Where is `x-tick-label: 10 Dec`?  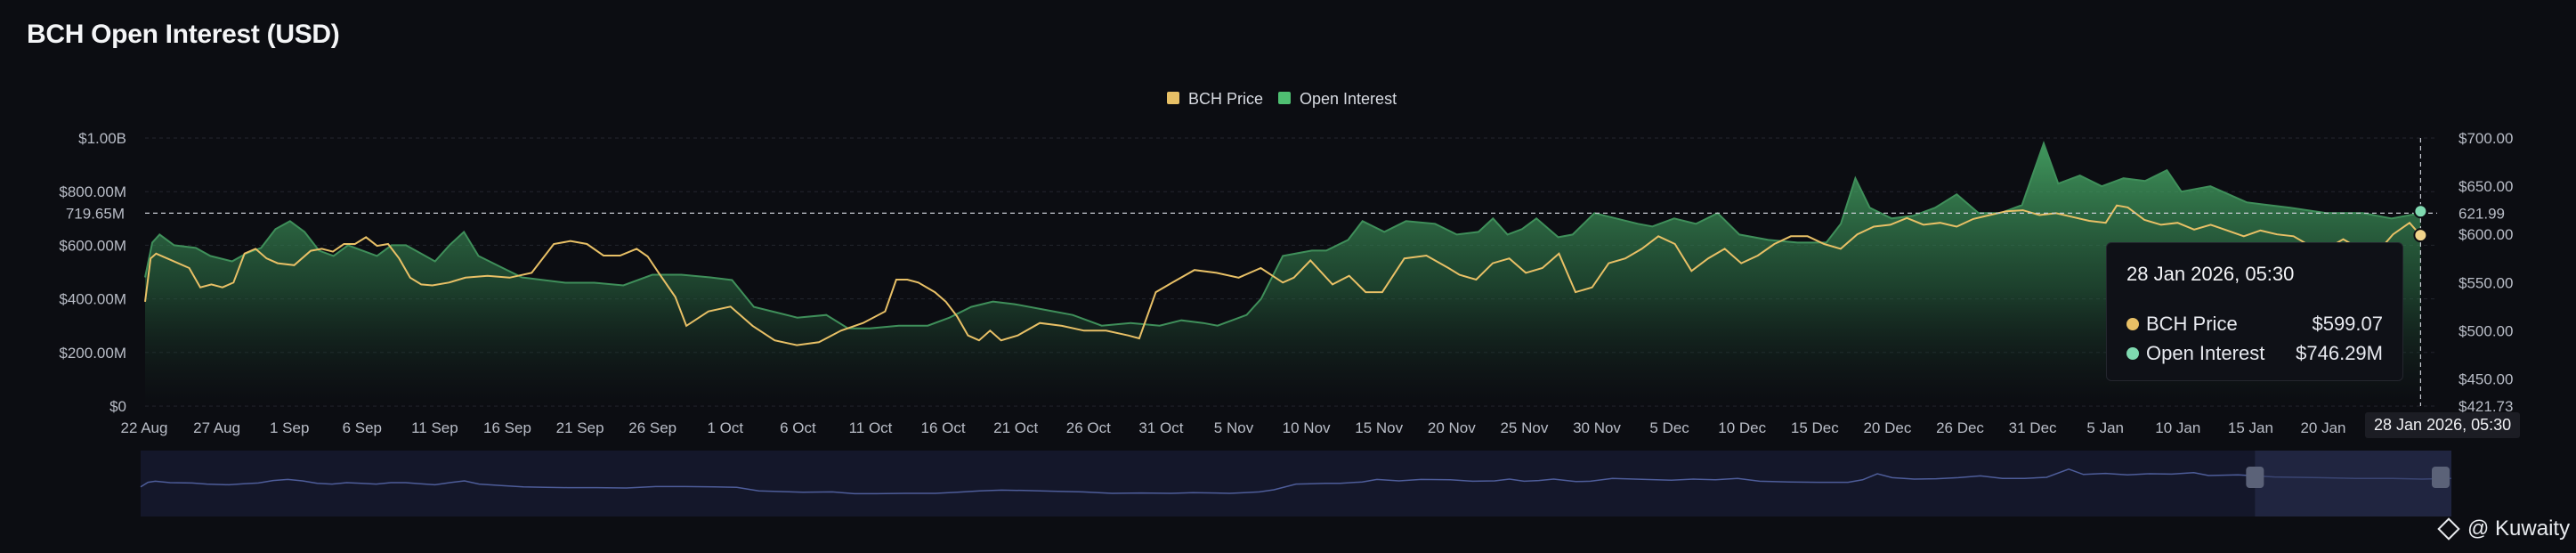
x-tick-label: 10 Dec is located at coordinates (1742, 427).